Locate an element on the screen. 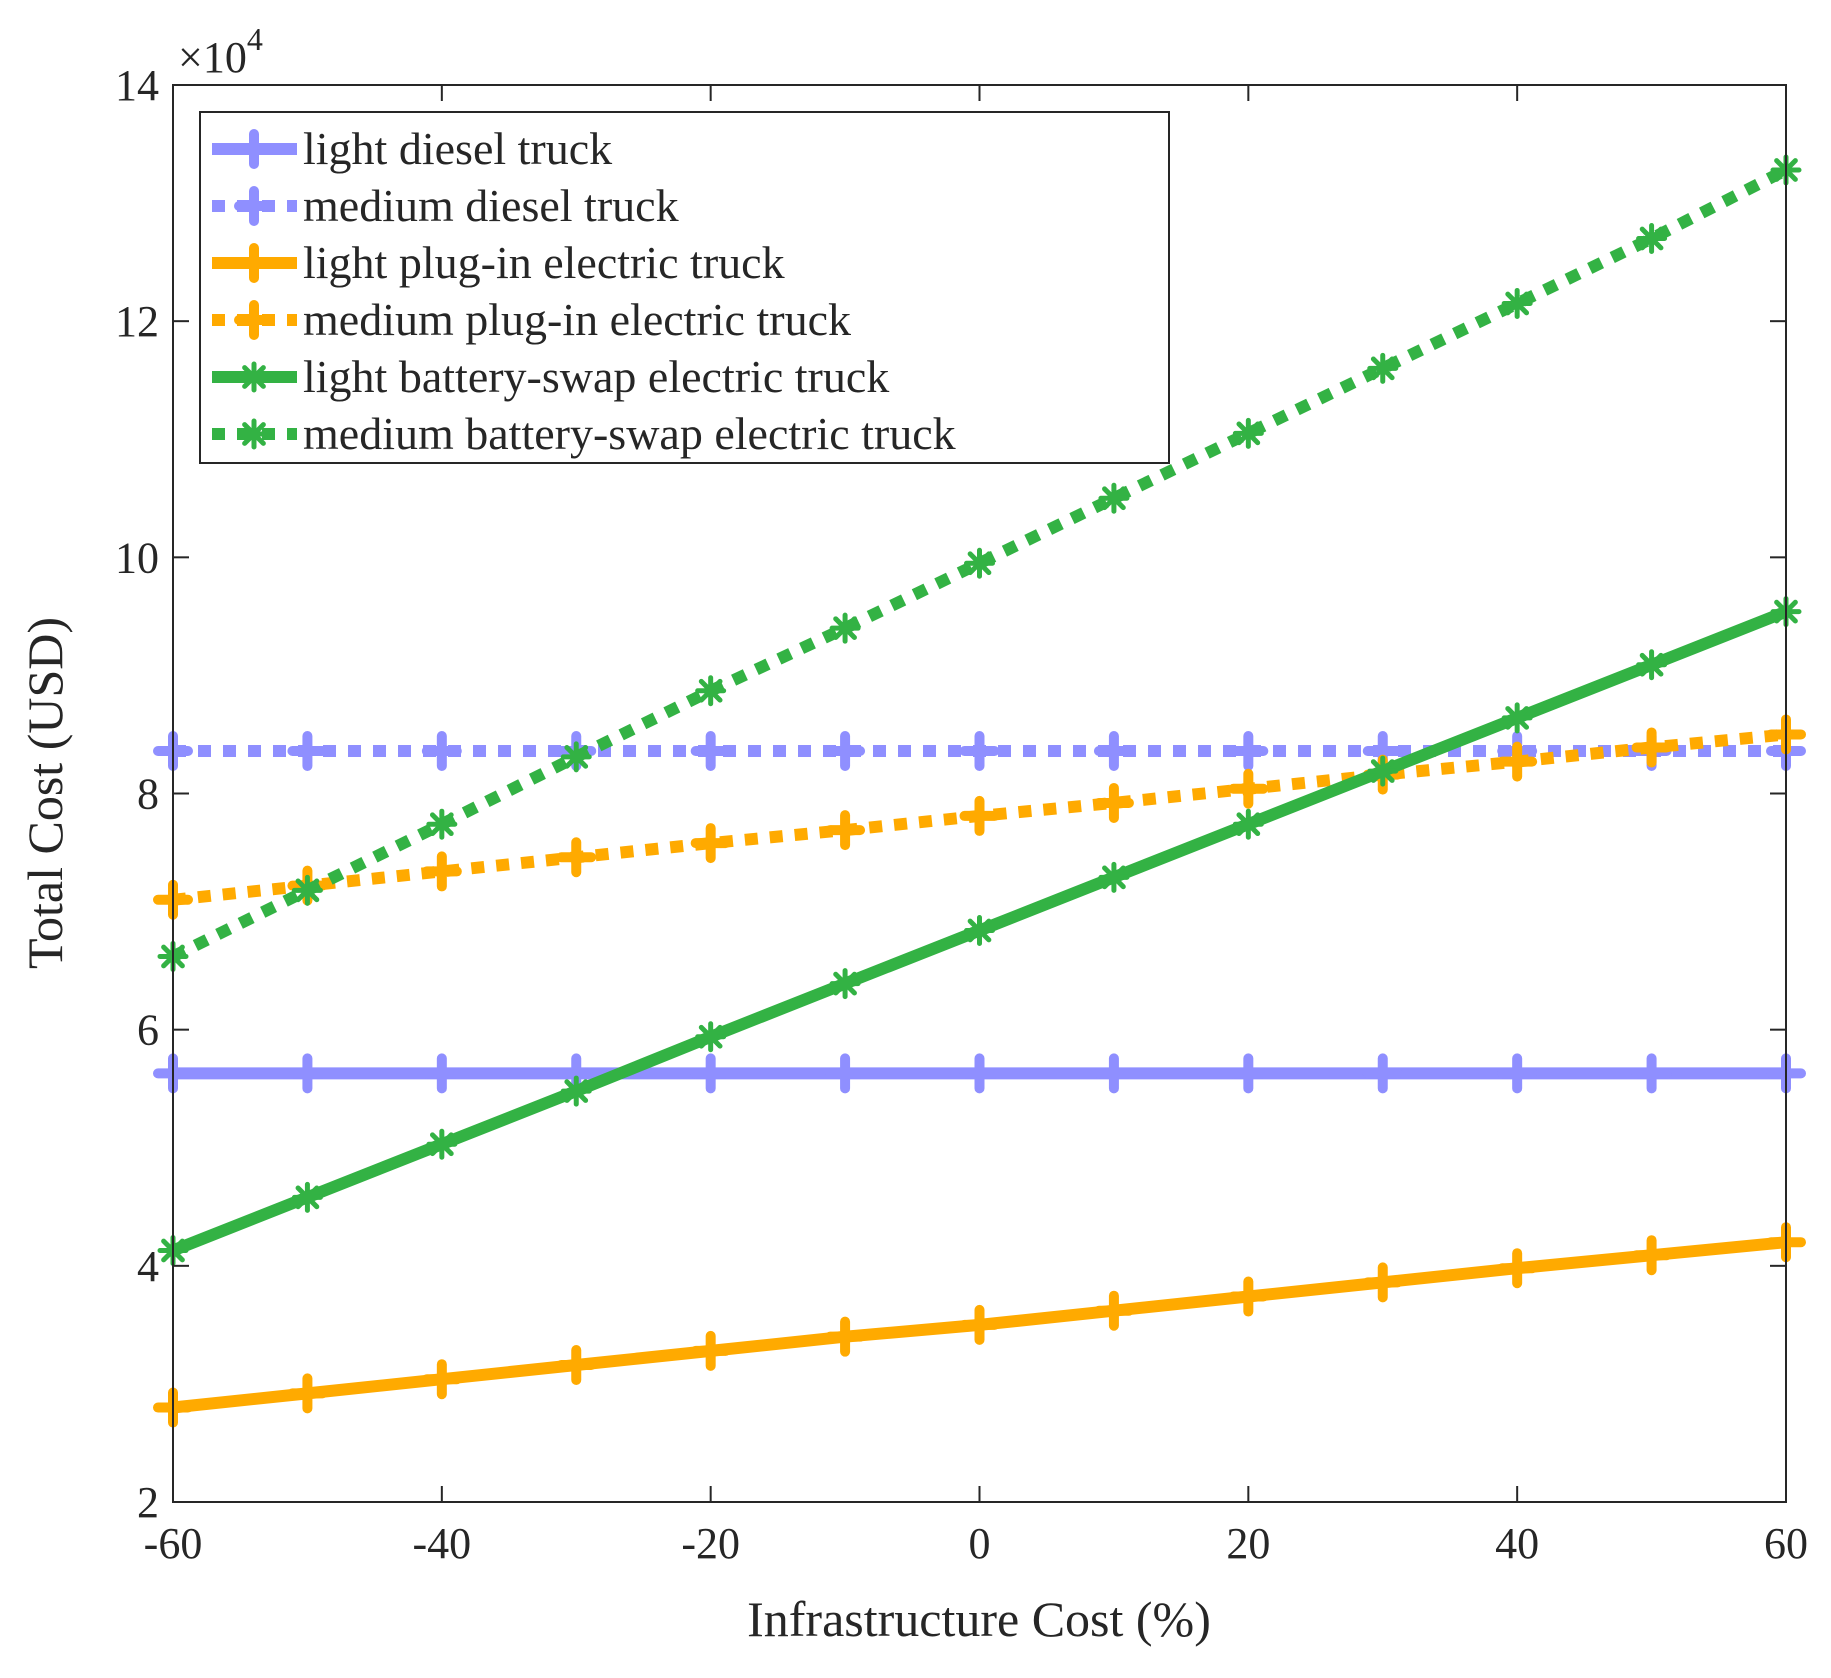  legend-entry: light plug-in electric truck is located at coordinates (498, 262).